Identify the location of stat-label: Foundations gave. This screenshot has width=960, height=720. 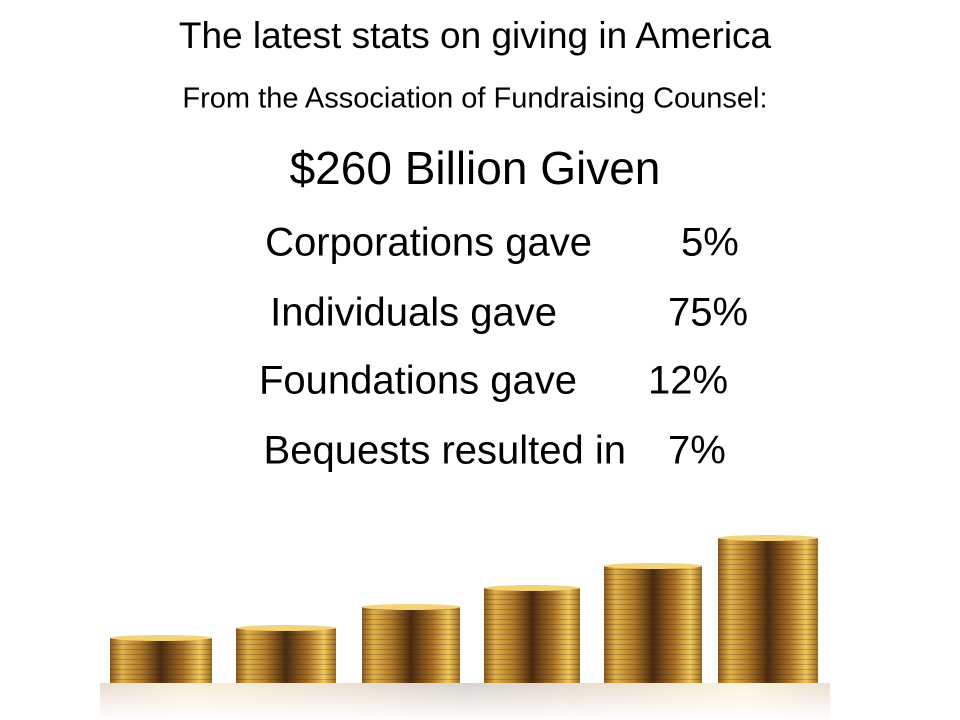
(418, 381).